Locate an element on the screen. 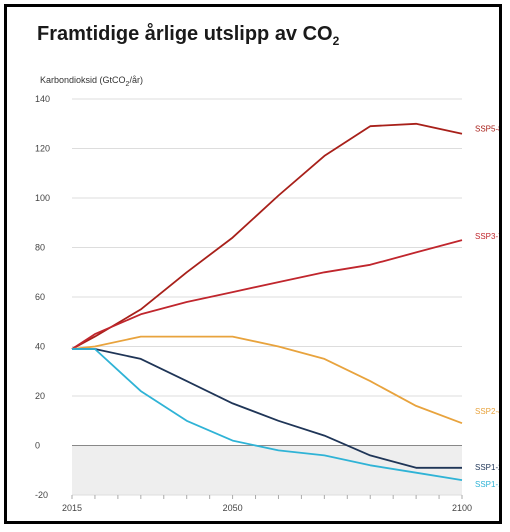 This screenshot has width=510, height=532. series-label: SSP2-4.5 is located at coordinates (487, 411).